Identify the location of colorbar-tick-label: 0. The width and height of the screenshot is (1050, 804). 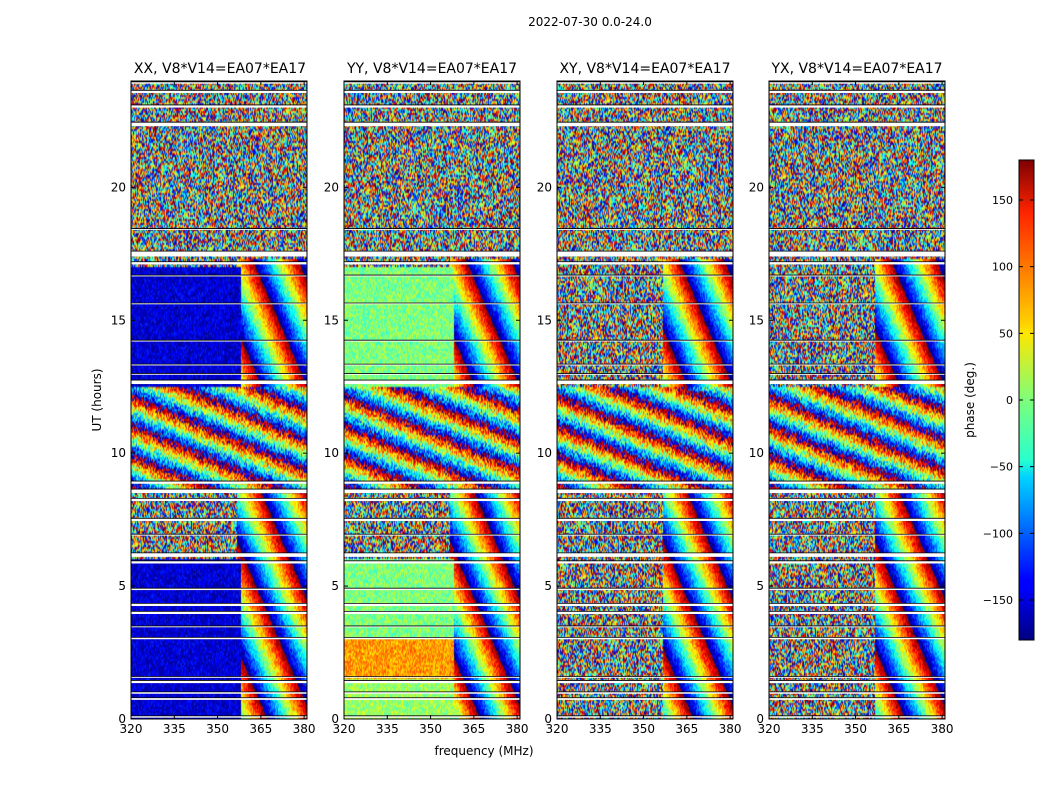
(1009, 400).